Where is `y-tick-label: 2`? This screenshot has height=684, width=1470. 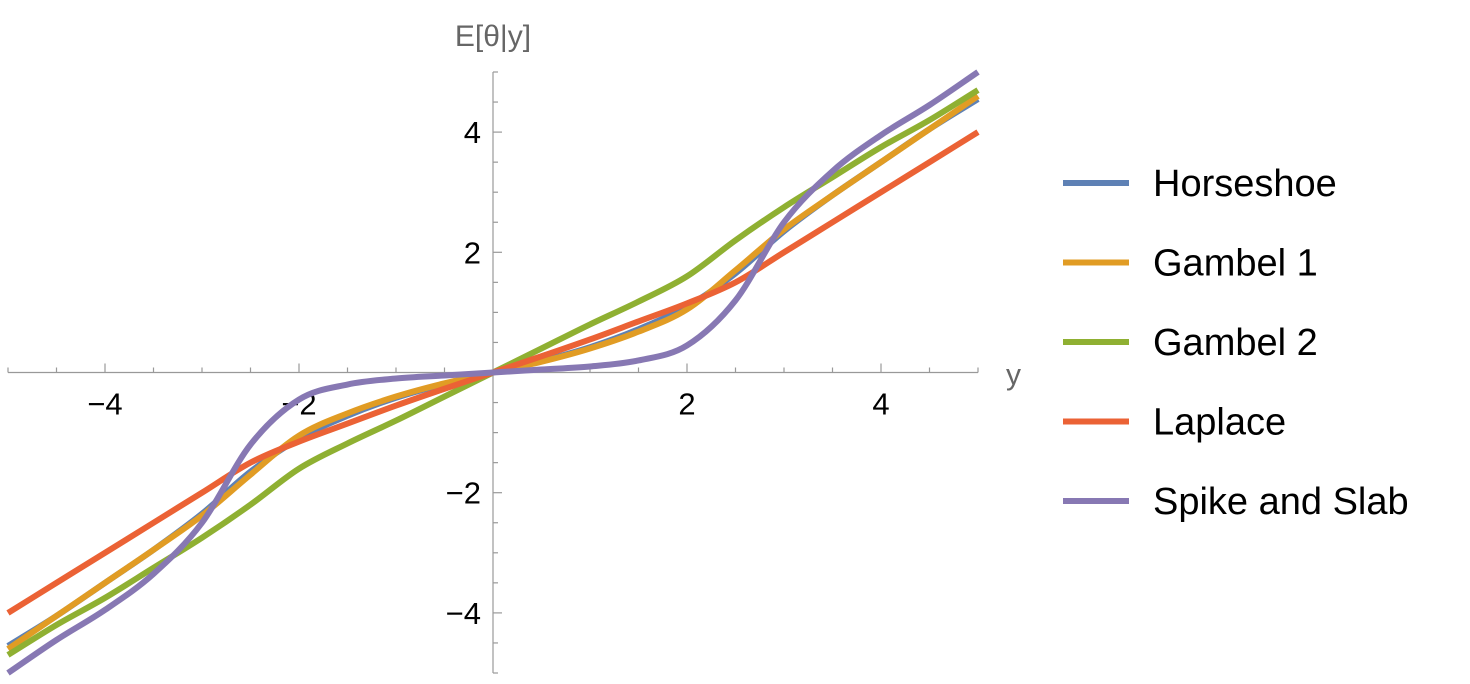 y-tick-label: 2 is located at coordinates (472, 252).